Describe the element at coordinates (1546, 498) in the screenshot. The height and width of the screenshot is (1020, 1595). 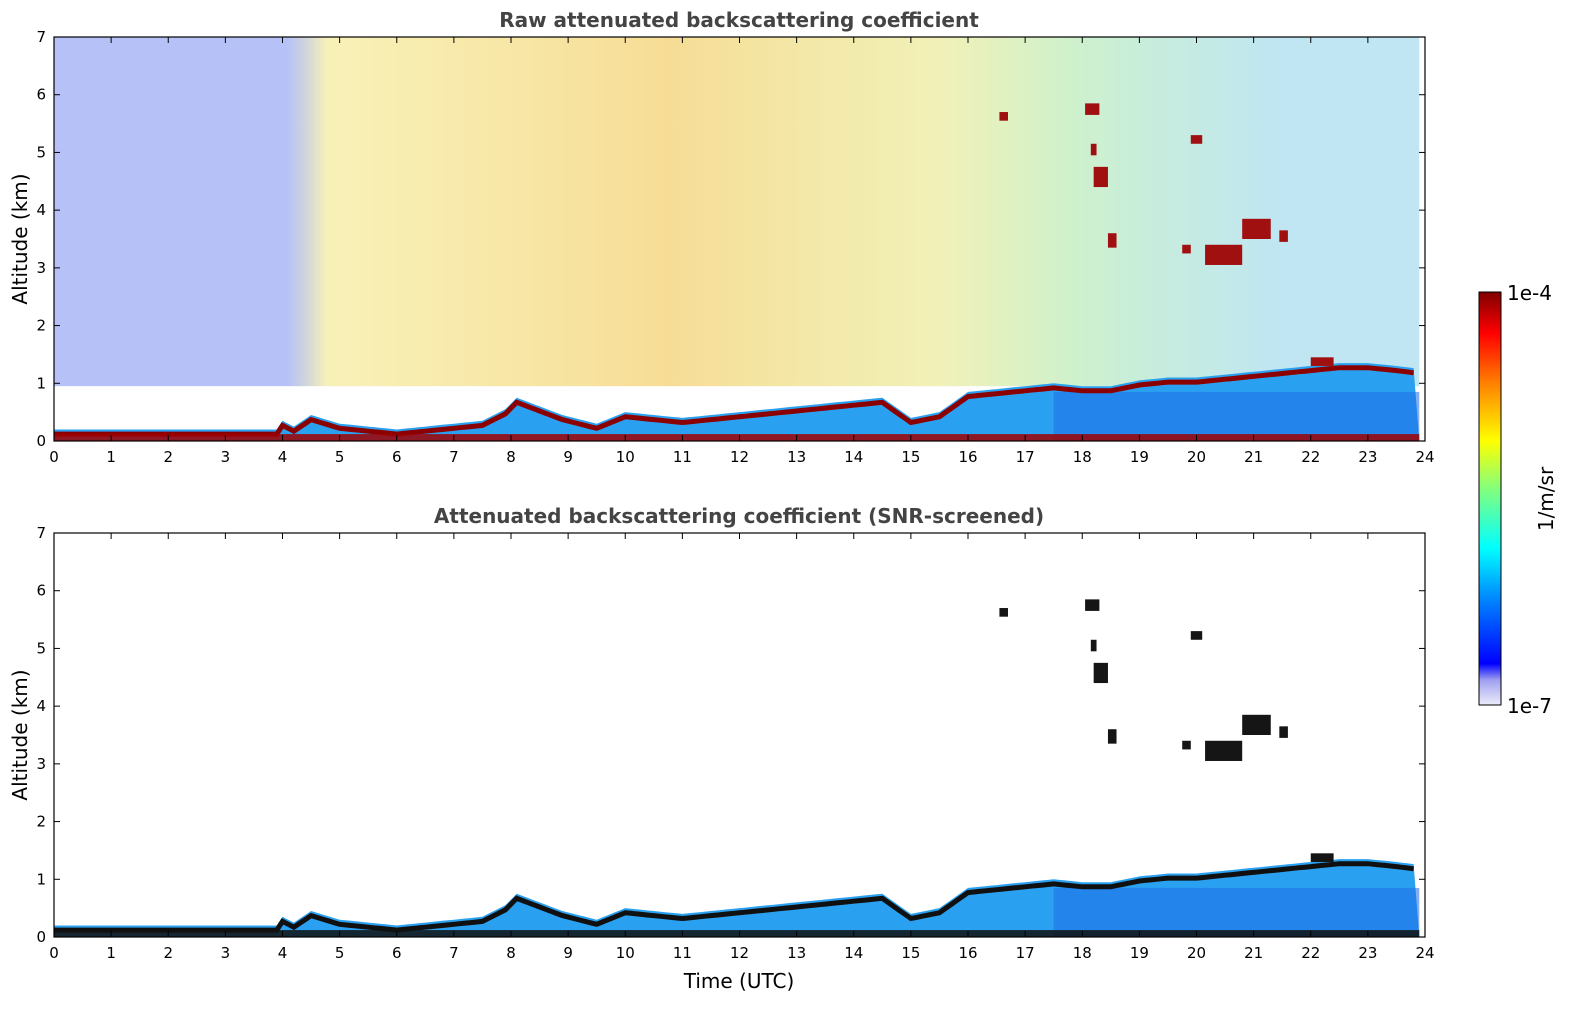
I see `colorbar-unit-label: 1/m/sr` at that location.